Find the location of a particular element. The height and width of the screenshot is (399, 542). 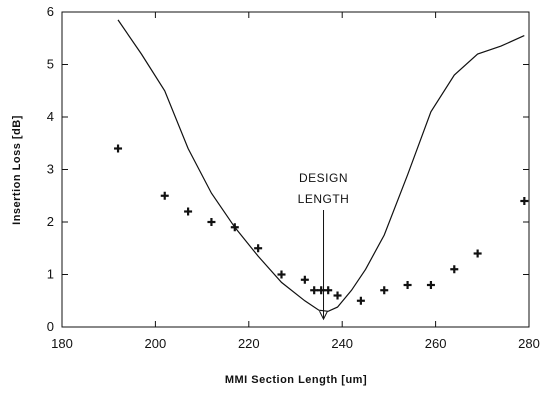

y-tick-label: 2 is located at coordinates (50, 221).